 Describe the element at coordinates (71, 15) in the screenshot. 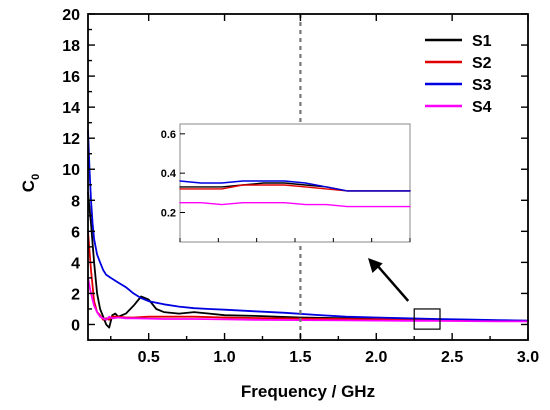

I see `y-tick-label: 20` at that location.